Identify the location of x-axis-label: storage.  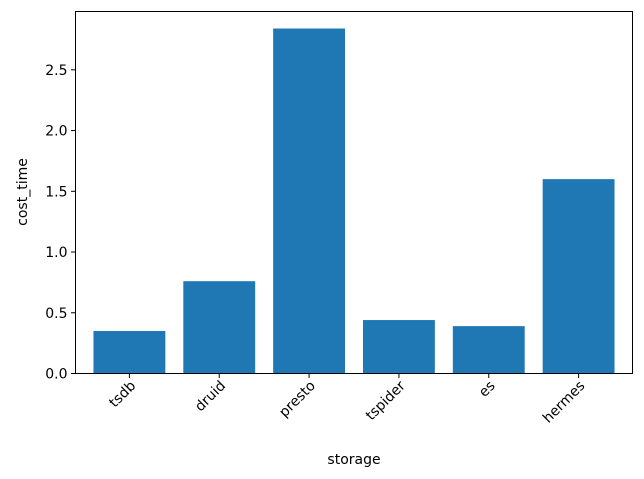
(353, 460).